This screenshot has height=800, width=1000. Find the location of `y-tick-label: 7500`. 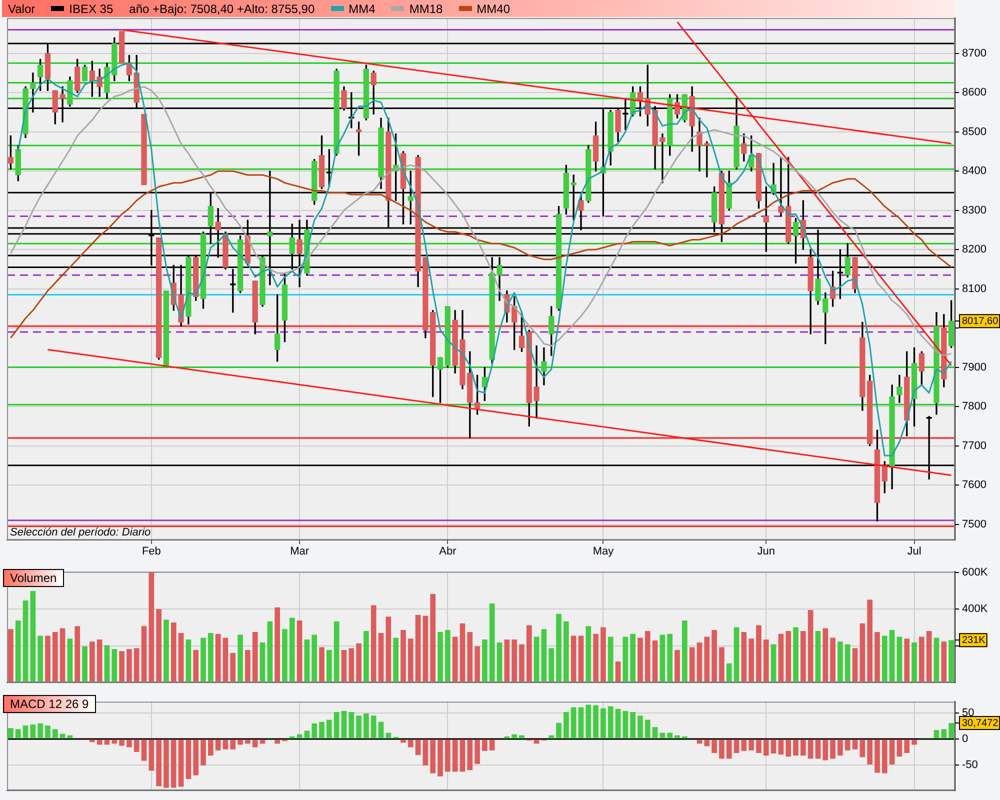

y-tick-label: 7500 is located at coordinates (974, 524).